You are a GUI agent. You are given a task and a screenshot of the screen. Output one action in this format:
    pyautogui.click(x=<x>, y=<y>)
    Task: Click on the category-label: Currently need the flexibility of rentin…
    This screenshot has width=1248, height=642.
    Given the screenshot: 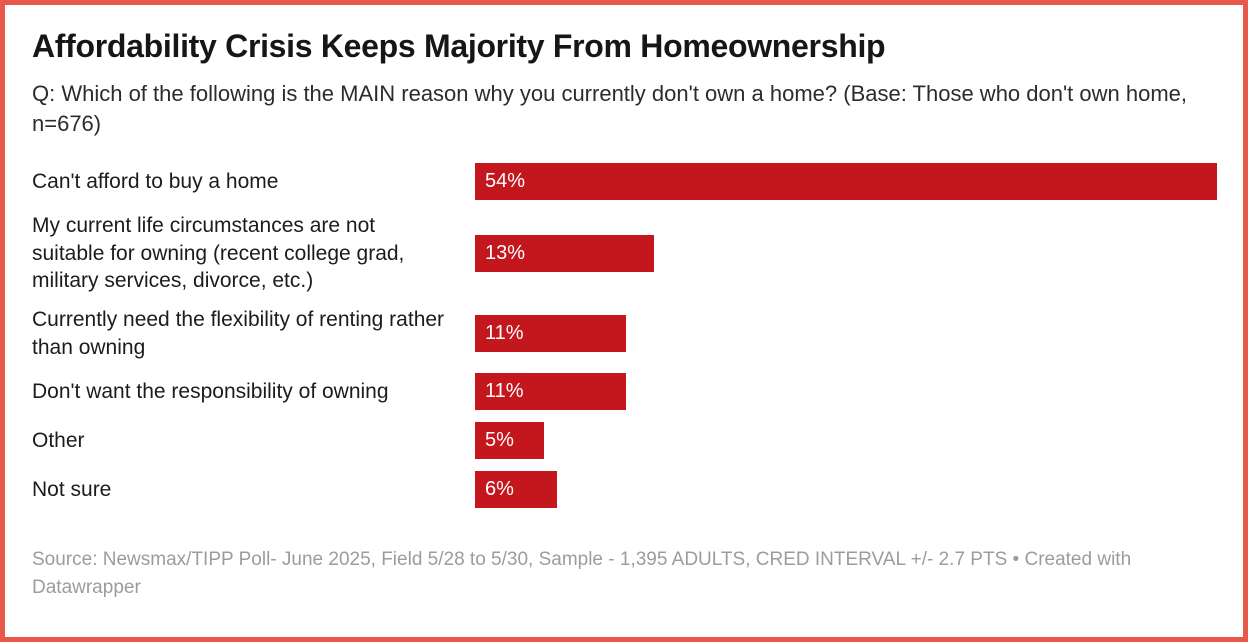 What is the action you would take?
    pyautogui.click(x=238, y=333)
    